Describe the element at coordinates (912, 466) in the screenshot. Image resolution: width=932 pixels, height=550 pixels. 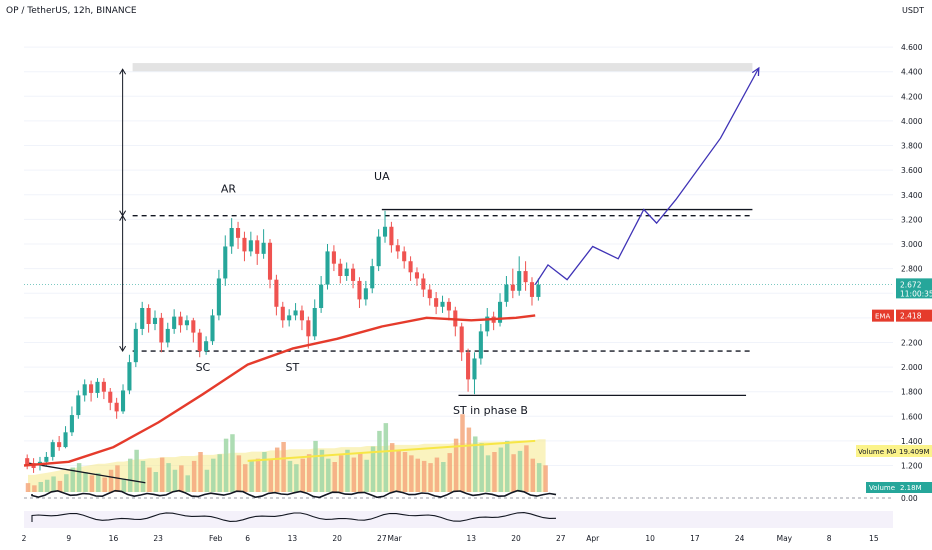
I see `price-tick-label: 1.200` at that location.